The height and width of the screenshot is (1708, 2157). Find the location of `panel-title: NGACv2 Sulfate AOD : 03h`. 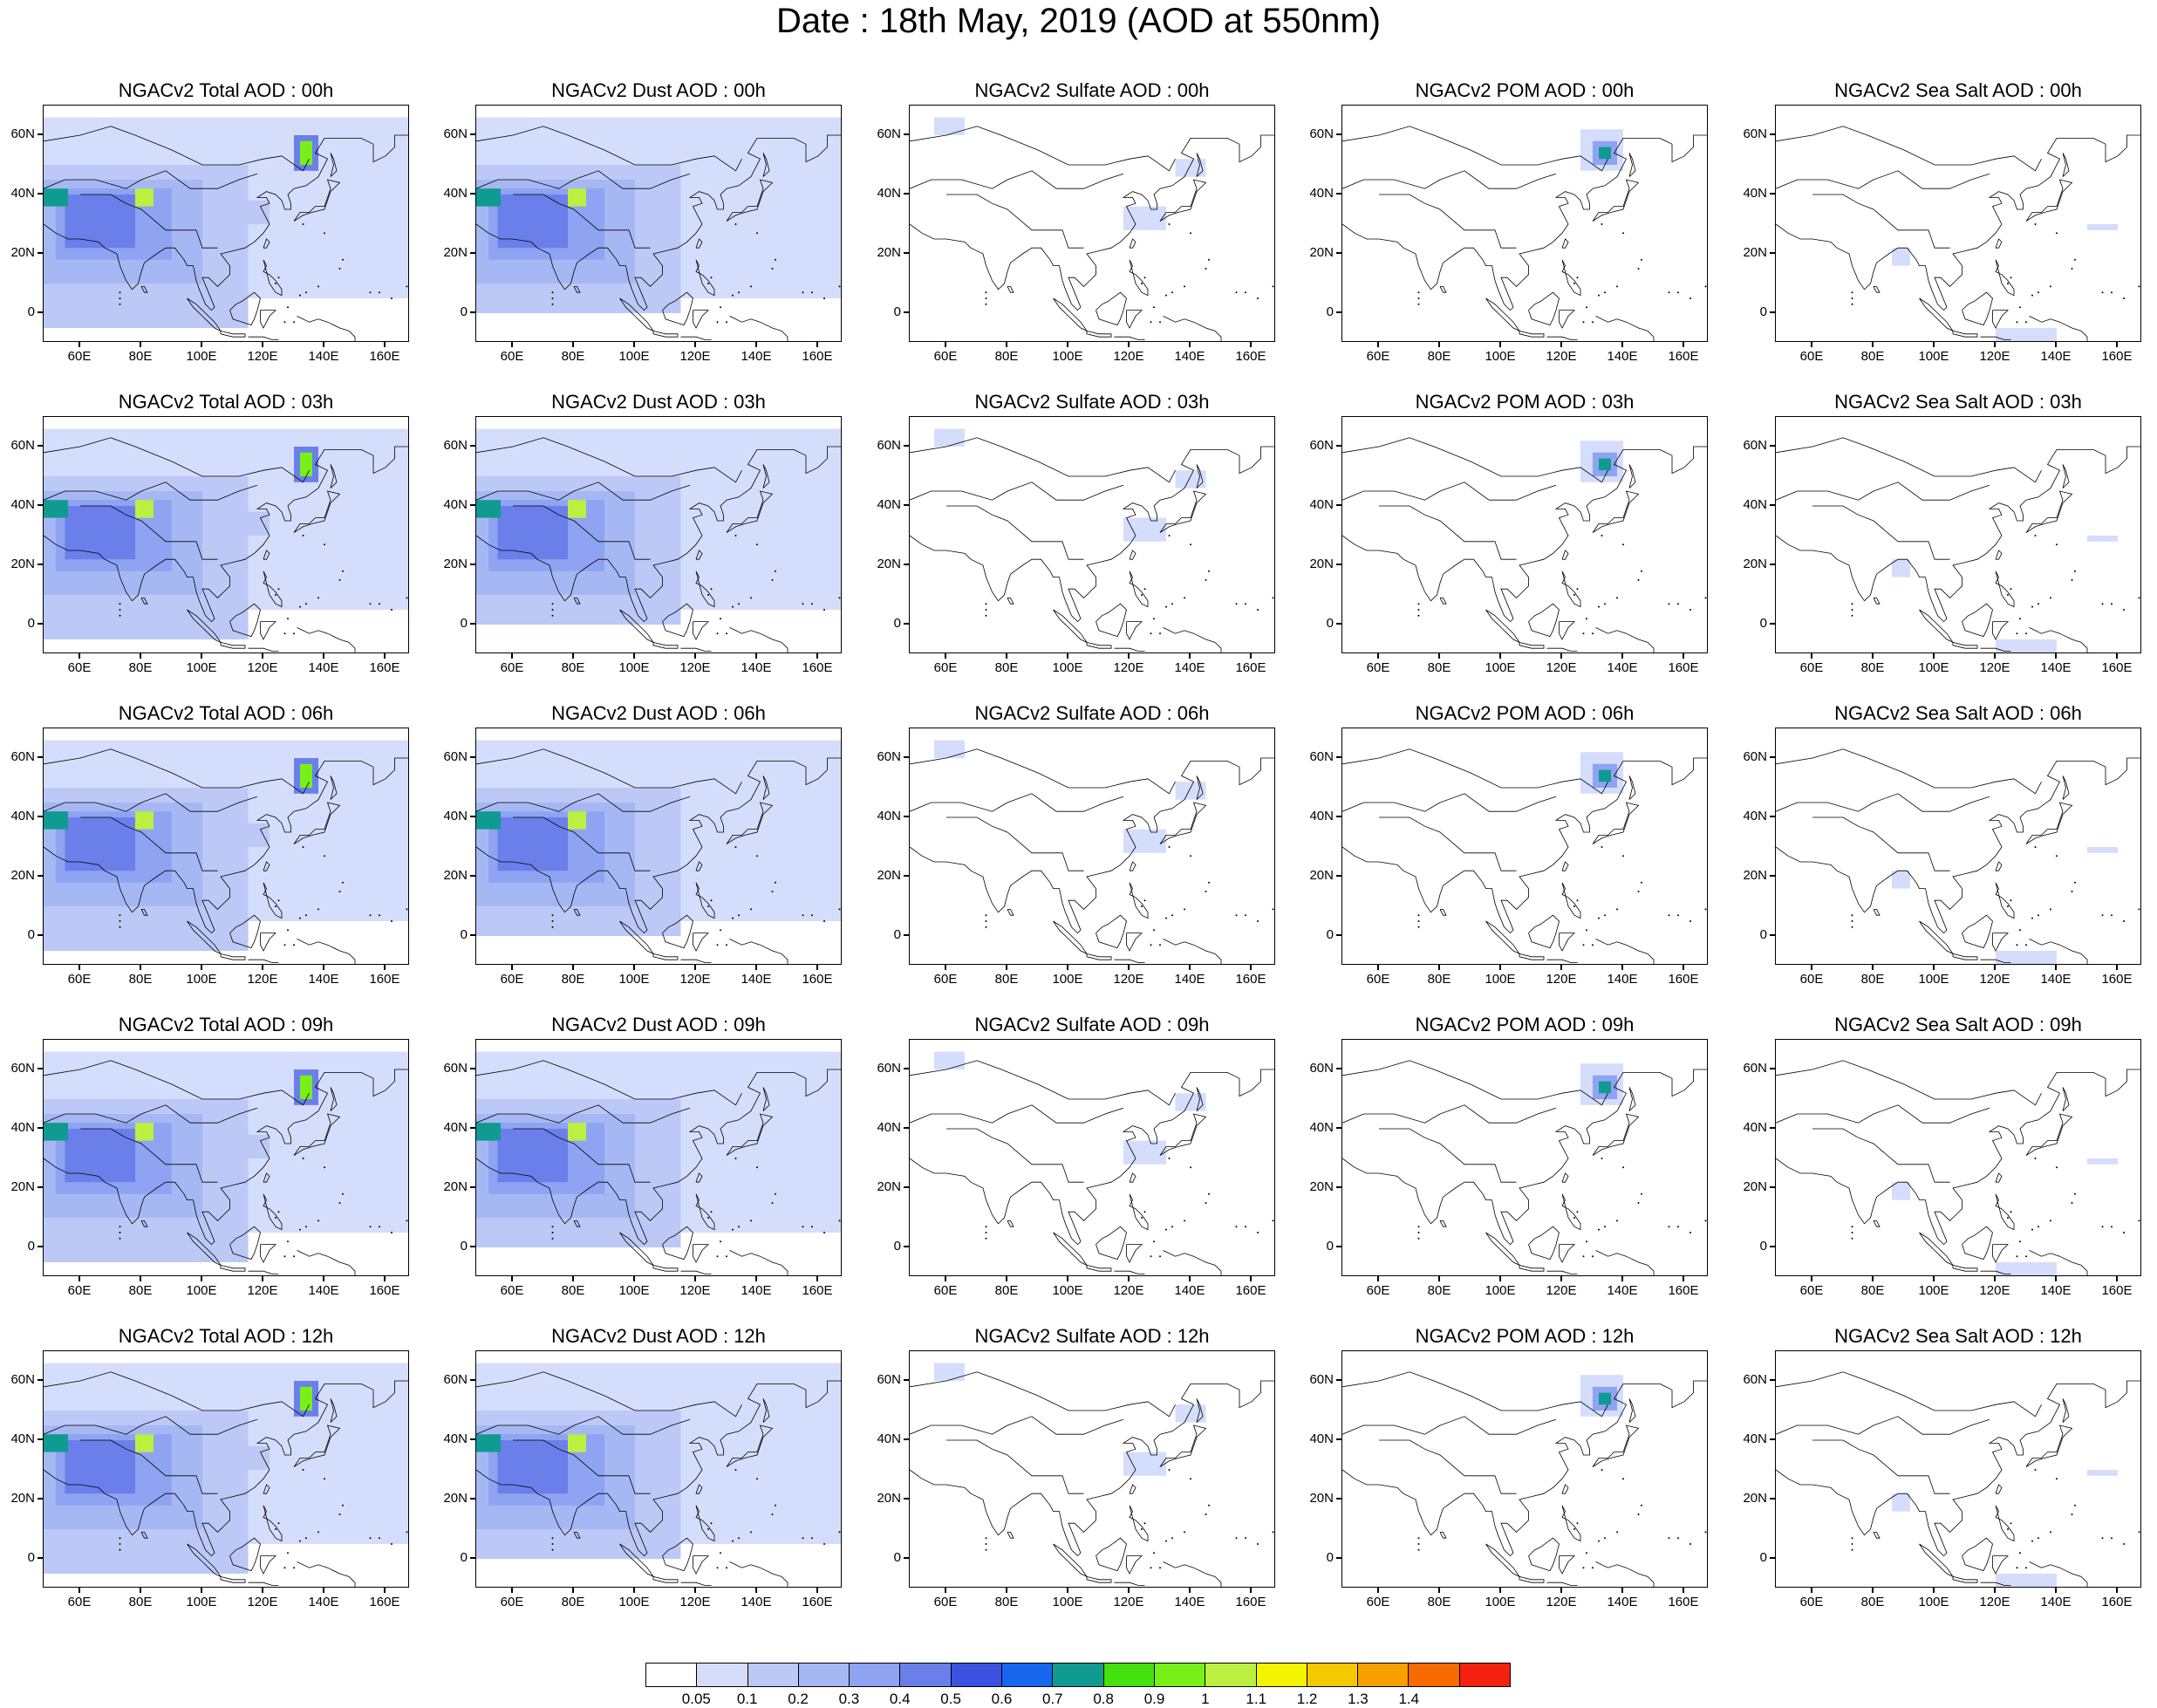

panel-title: NGACv2 Sulfate AOD : 03h is located at coordinates (1092, 402).